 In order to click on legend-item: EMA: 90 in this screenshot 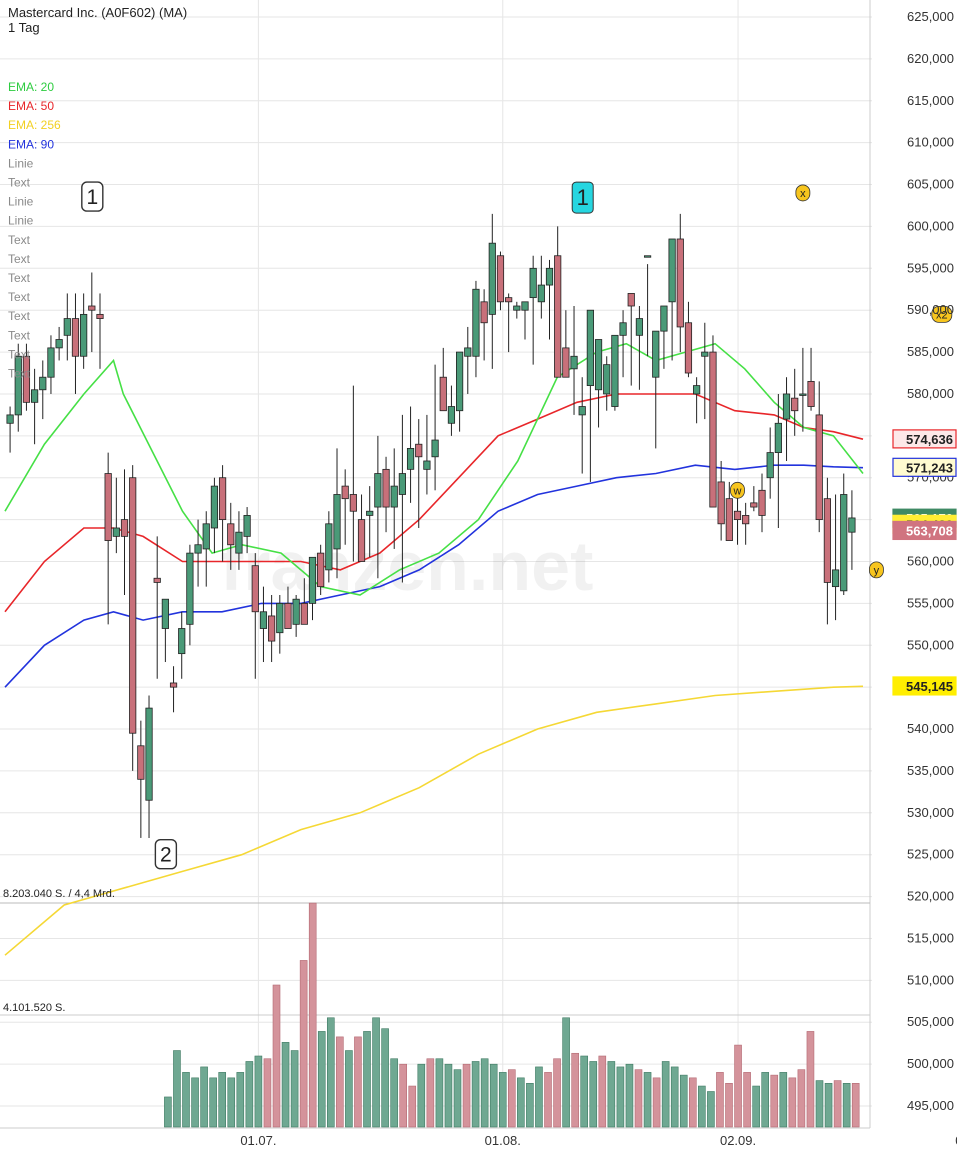, I will do `click(31, 144)`.